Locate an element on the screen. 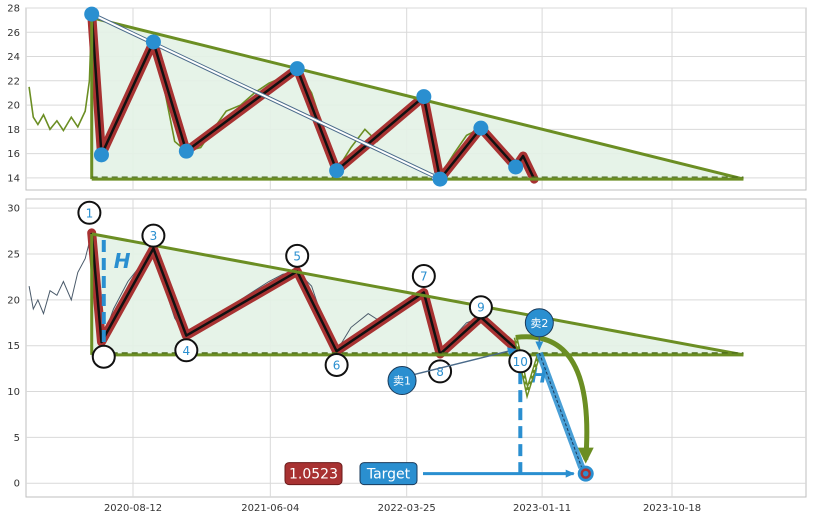 This screenshot has width=813, height=520. wave-label-text: 7 is located at coordinates (424, 277).